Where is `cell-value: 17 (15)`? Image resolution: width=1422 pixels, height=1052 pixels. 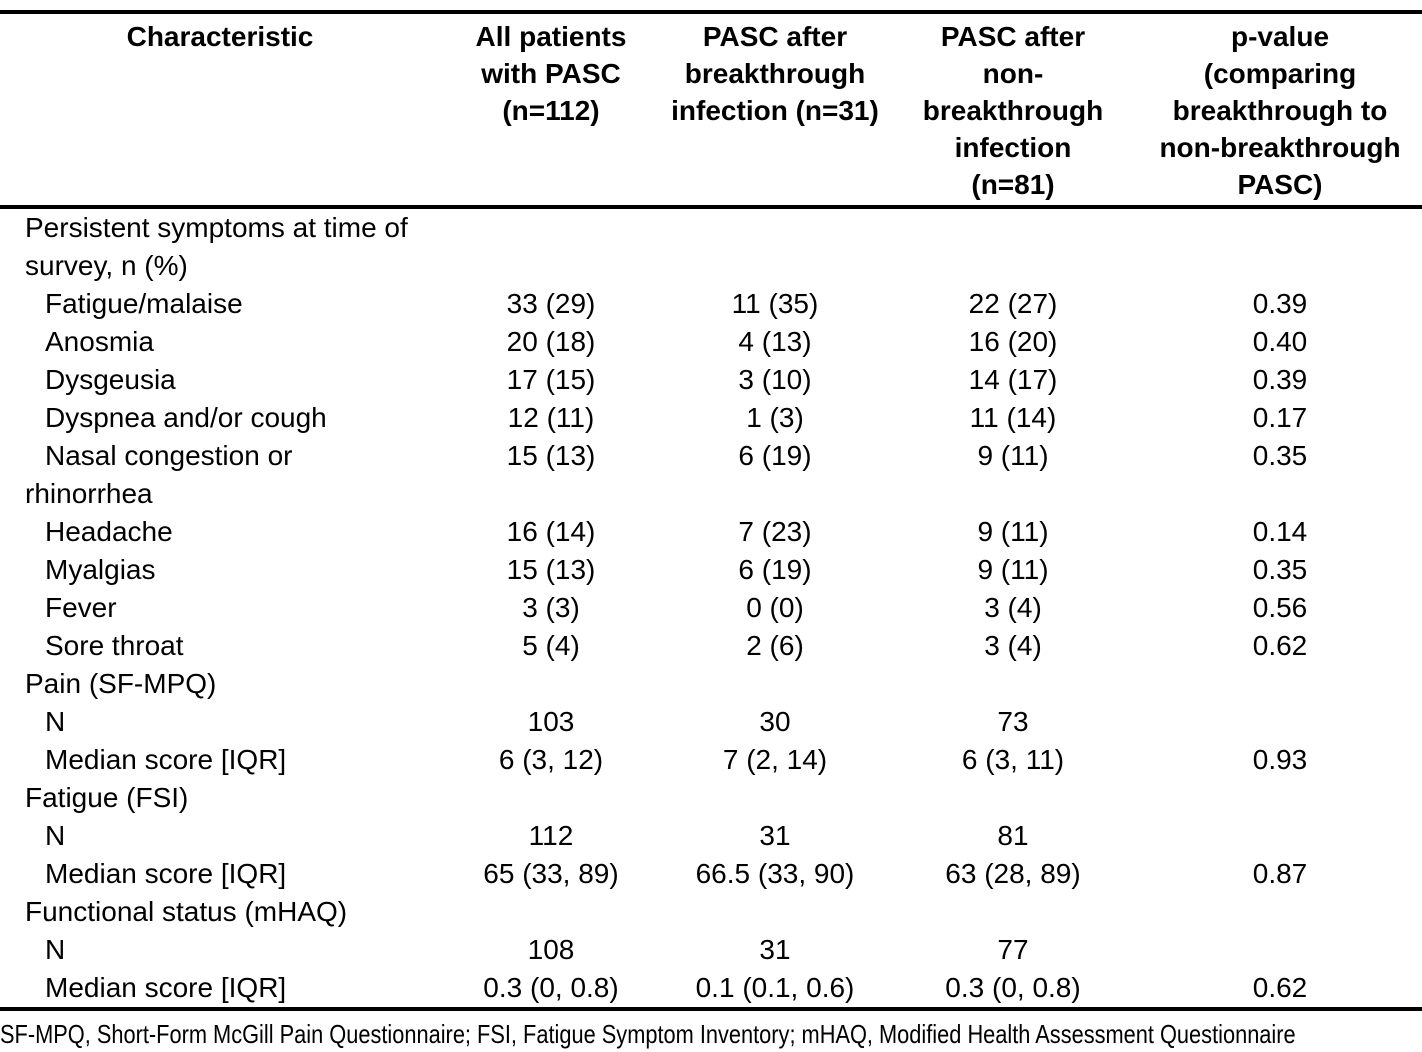 cell-value: 17 (15) is located at coordinates (551, 379).